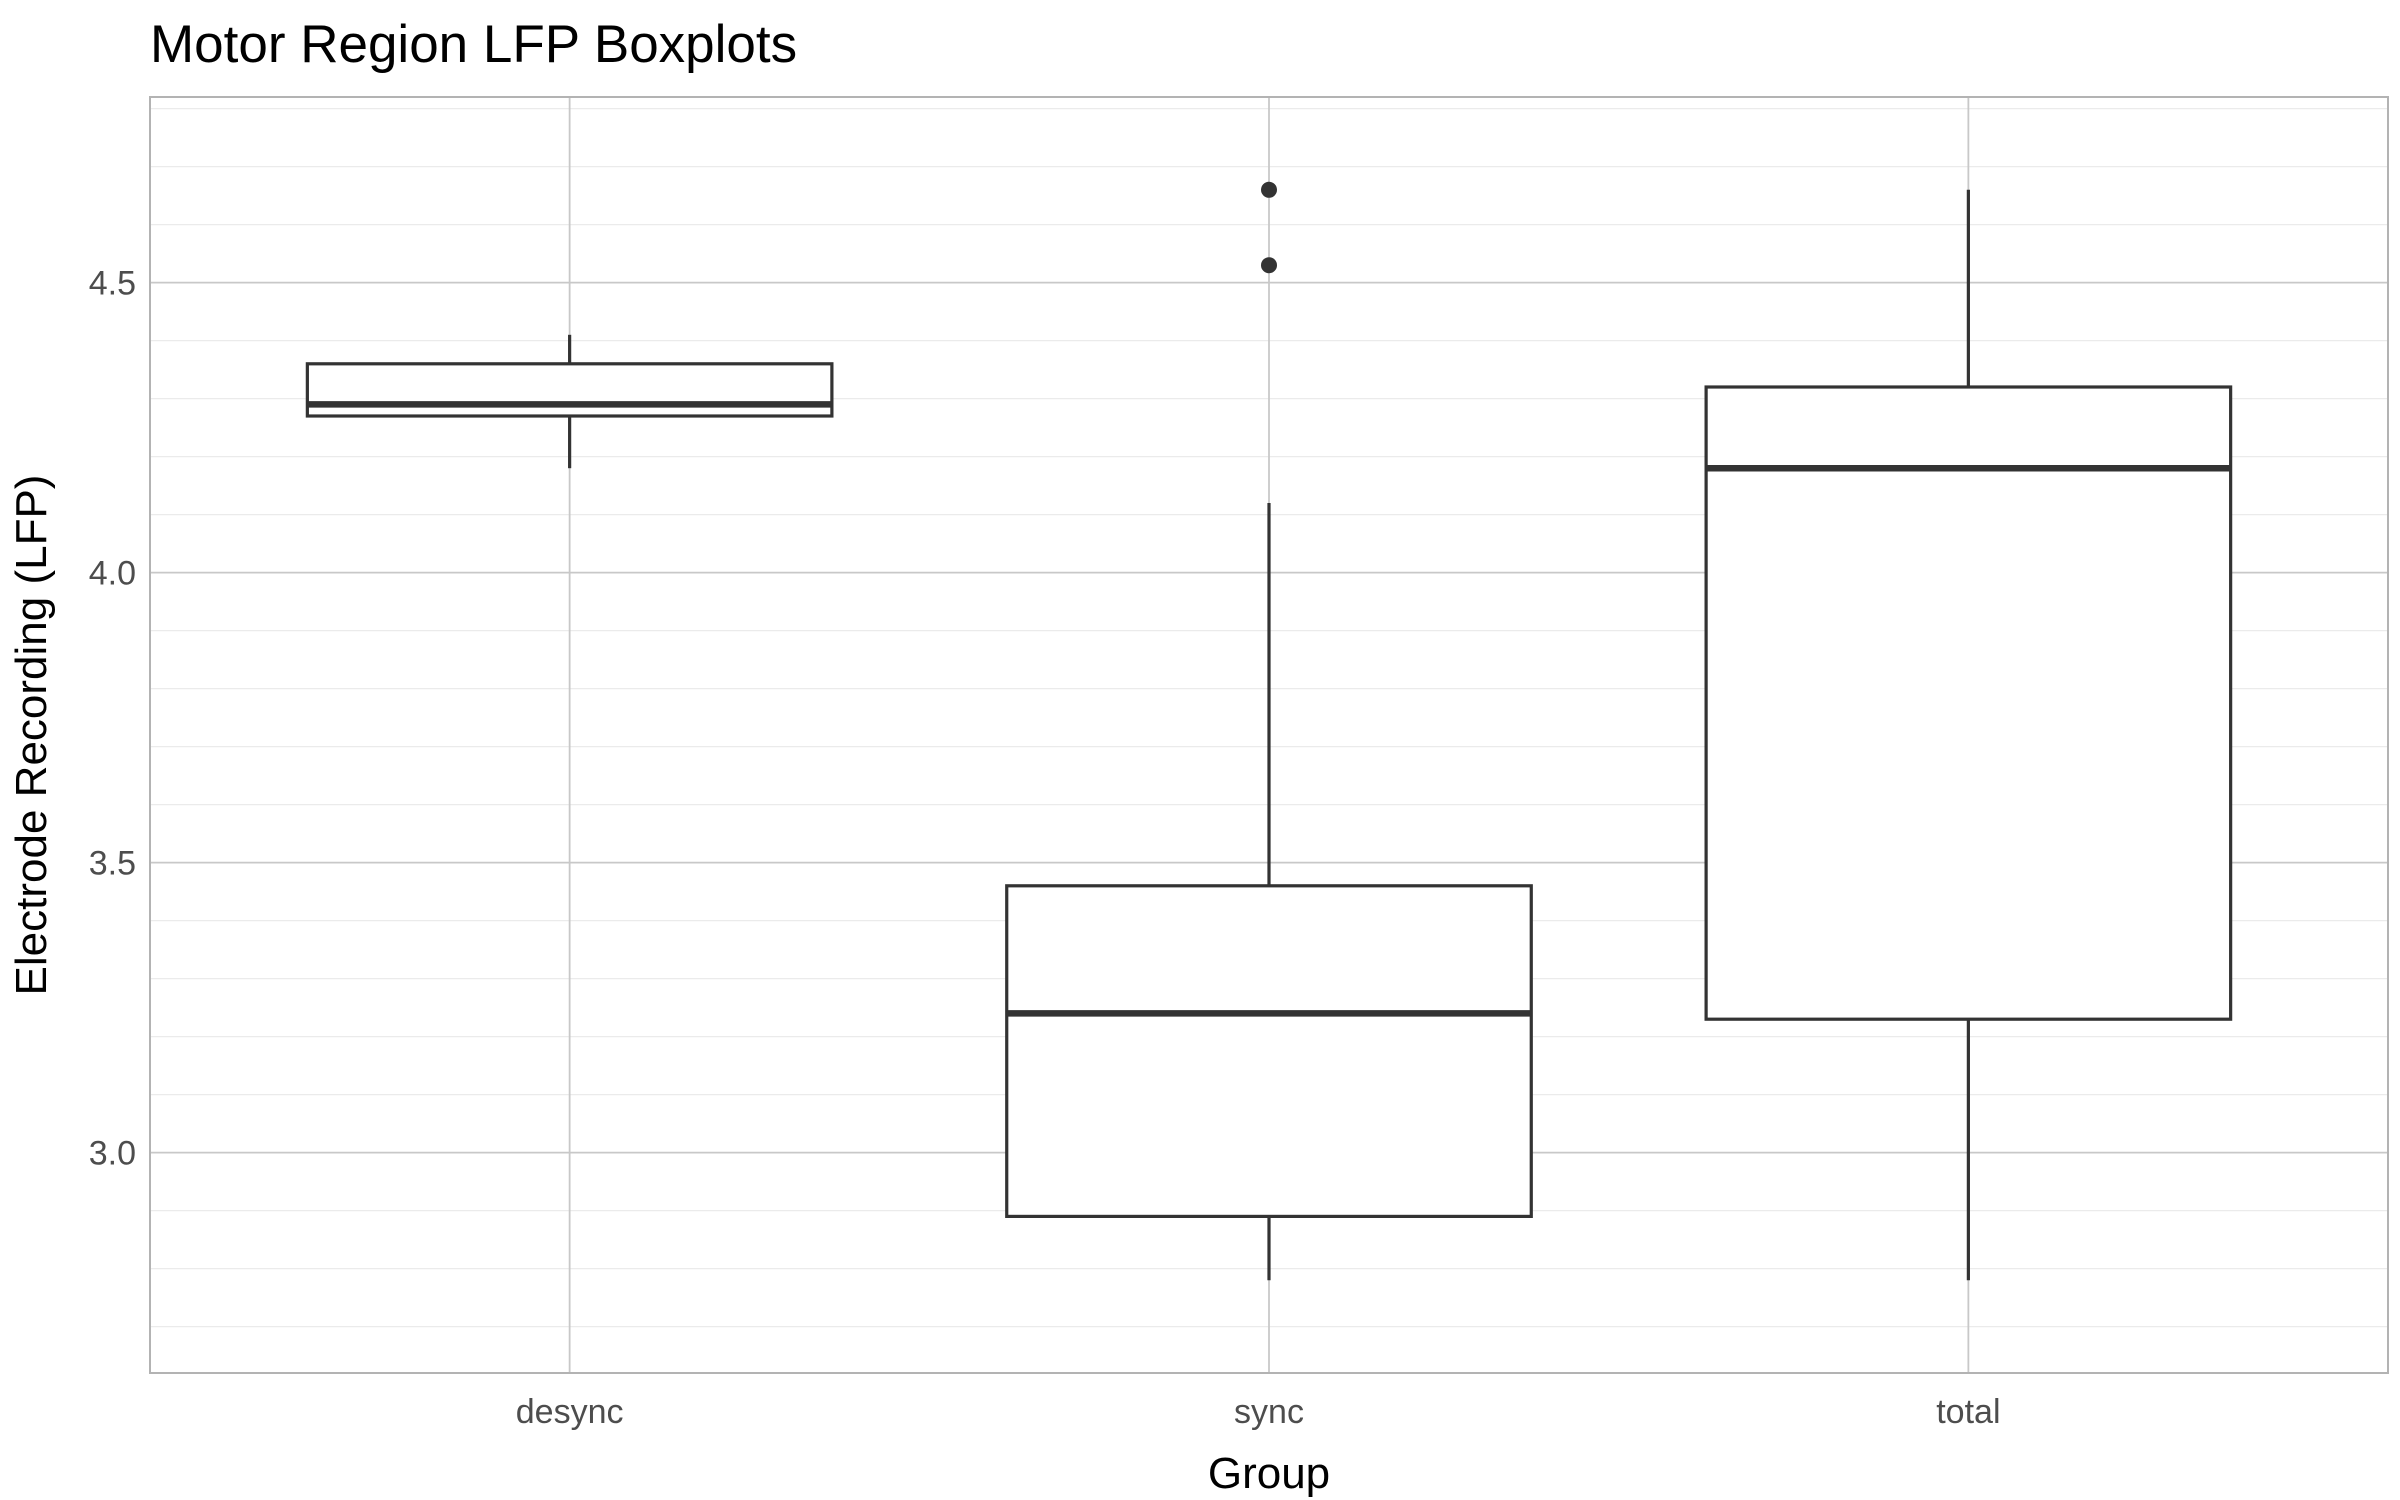 The height and width of the screenshot is (1500, 2400). Describe the element at coordinates (570, 1412) in the screenshot. I see `x-tick-label: desync` at that location.